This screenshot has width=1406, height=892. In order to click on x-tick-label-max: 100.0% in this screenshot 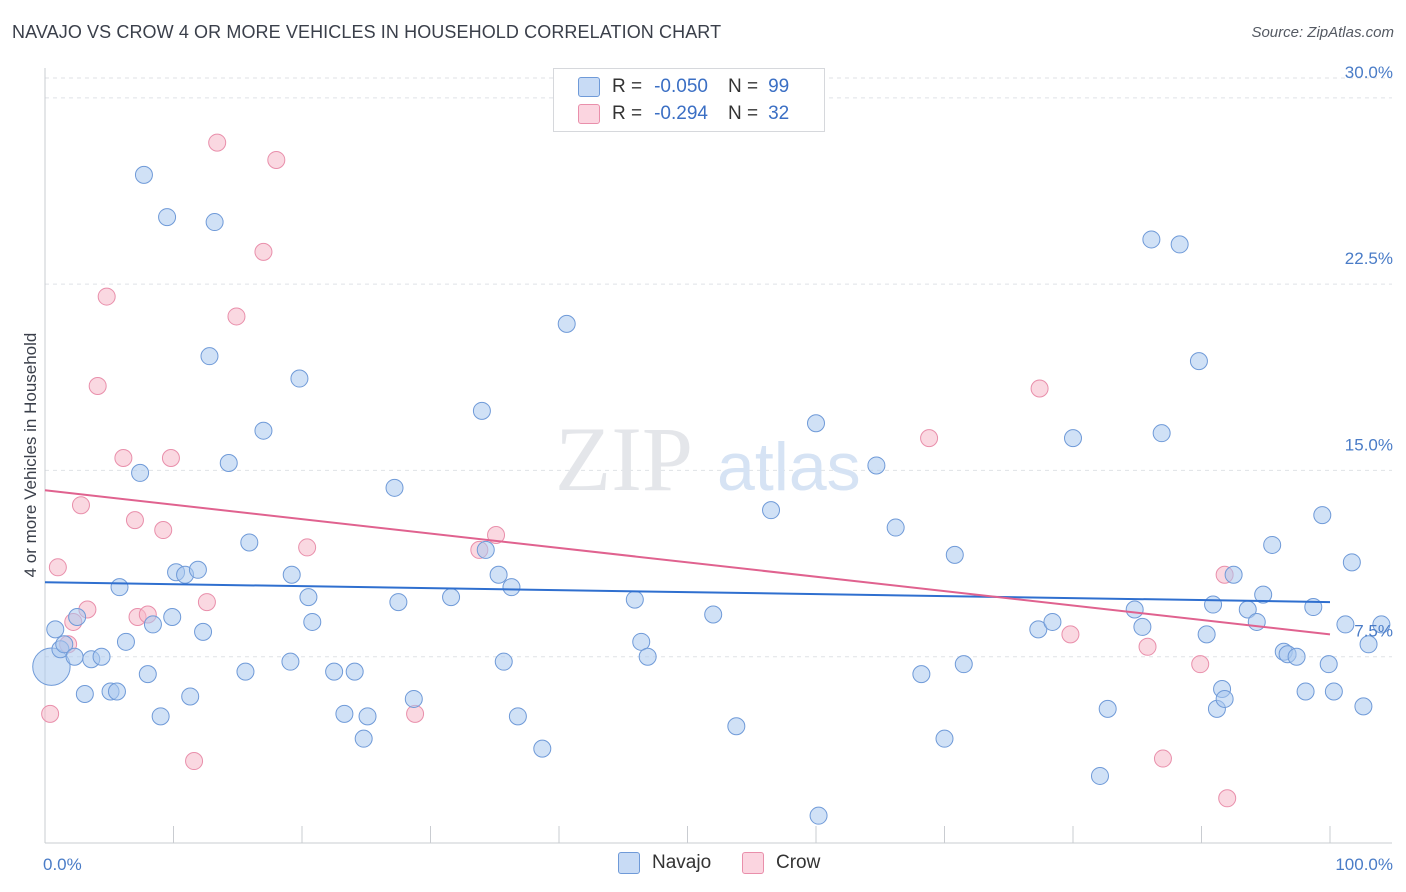, I will do `click(1364, 864)`.